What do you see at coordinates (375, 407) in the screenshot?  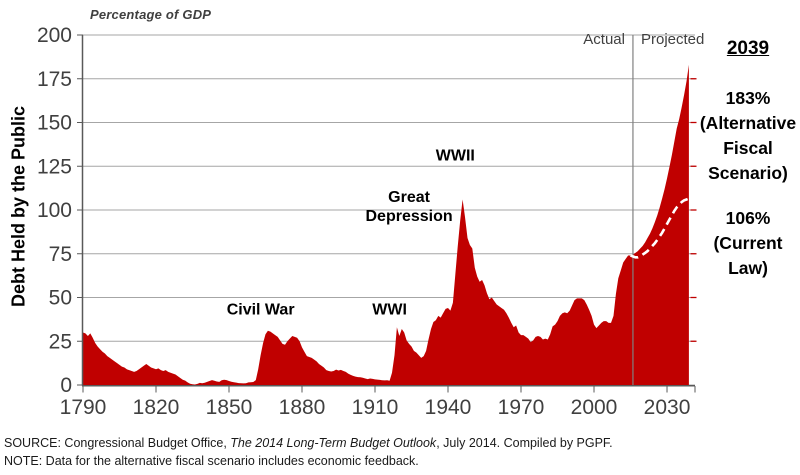 I see `x-tick-label: 1910` at bounding box center [375, 407].